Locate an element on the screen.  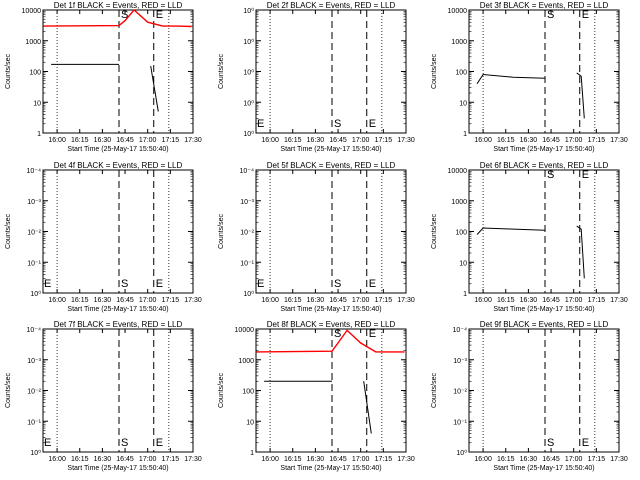
chart-8-series-3-line is located at coordinates (330, 341).